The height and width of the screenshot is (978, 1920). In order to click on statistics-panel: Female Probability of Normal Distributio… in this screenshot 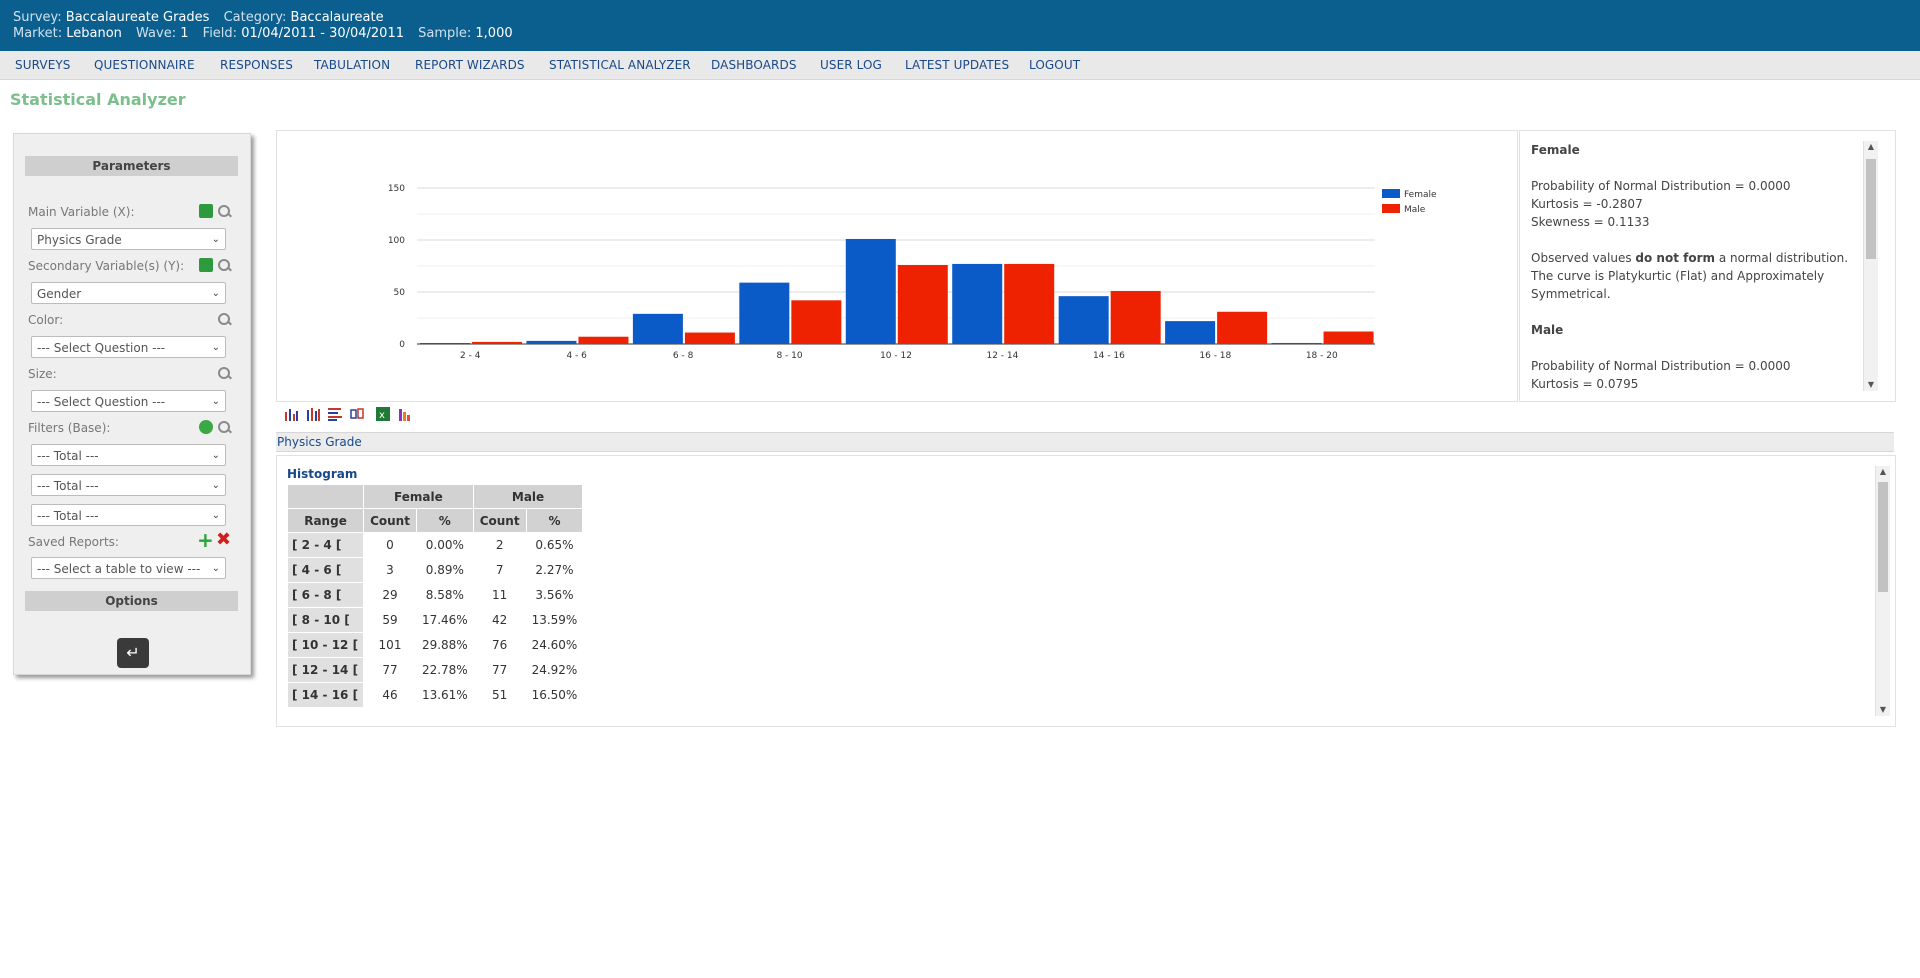, I will do `click(1707, 266)`.